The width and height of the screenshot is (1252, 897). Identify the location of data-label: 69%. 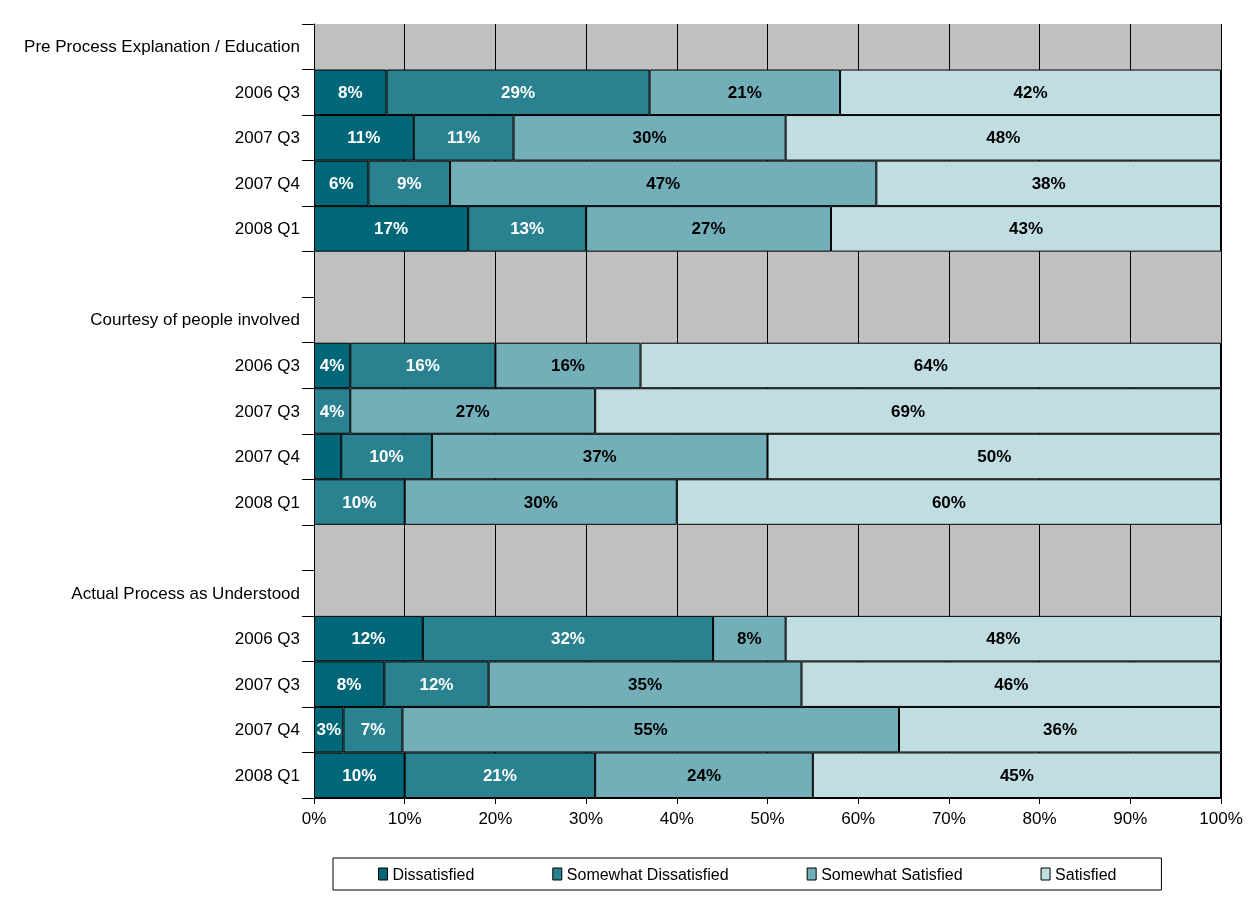
(908, 411).